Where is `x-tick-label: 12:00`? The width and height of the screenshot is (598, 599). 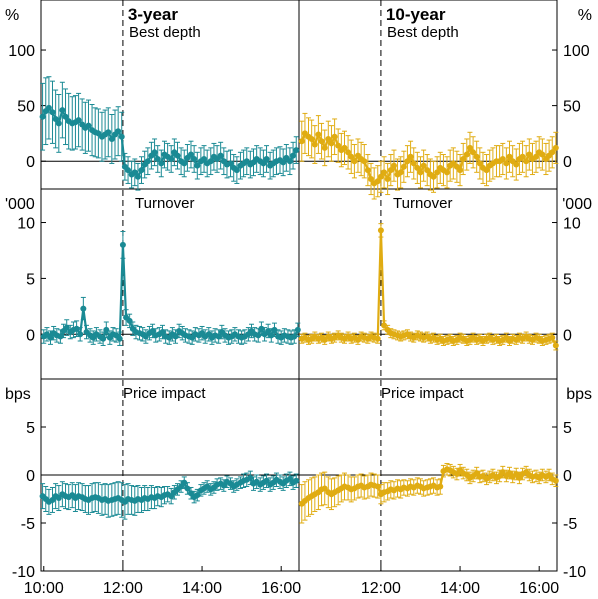 x-tick-label: 12:00 is located at coordinates (381, 588).